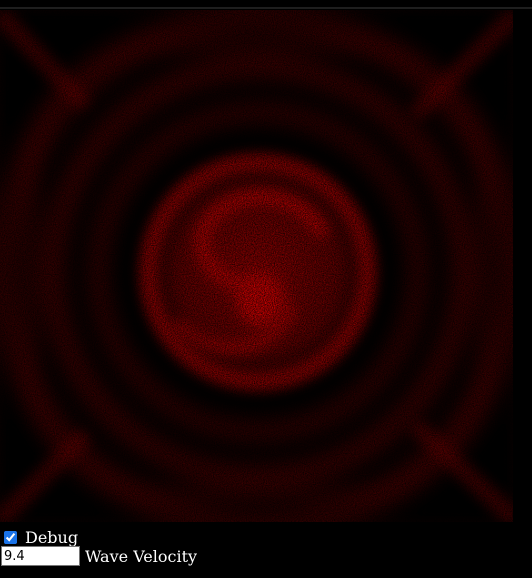  What do you see at coordinates (266, 551) in the screenshot?
I see `controls-panel: Debug Wave Velocity` at bounding box center [266, 551].